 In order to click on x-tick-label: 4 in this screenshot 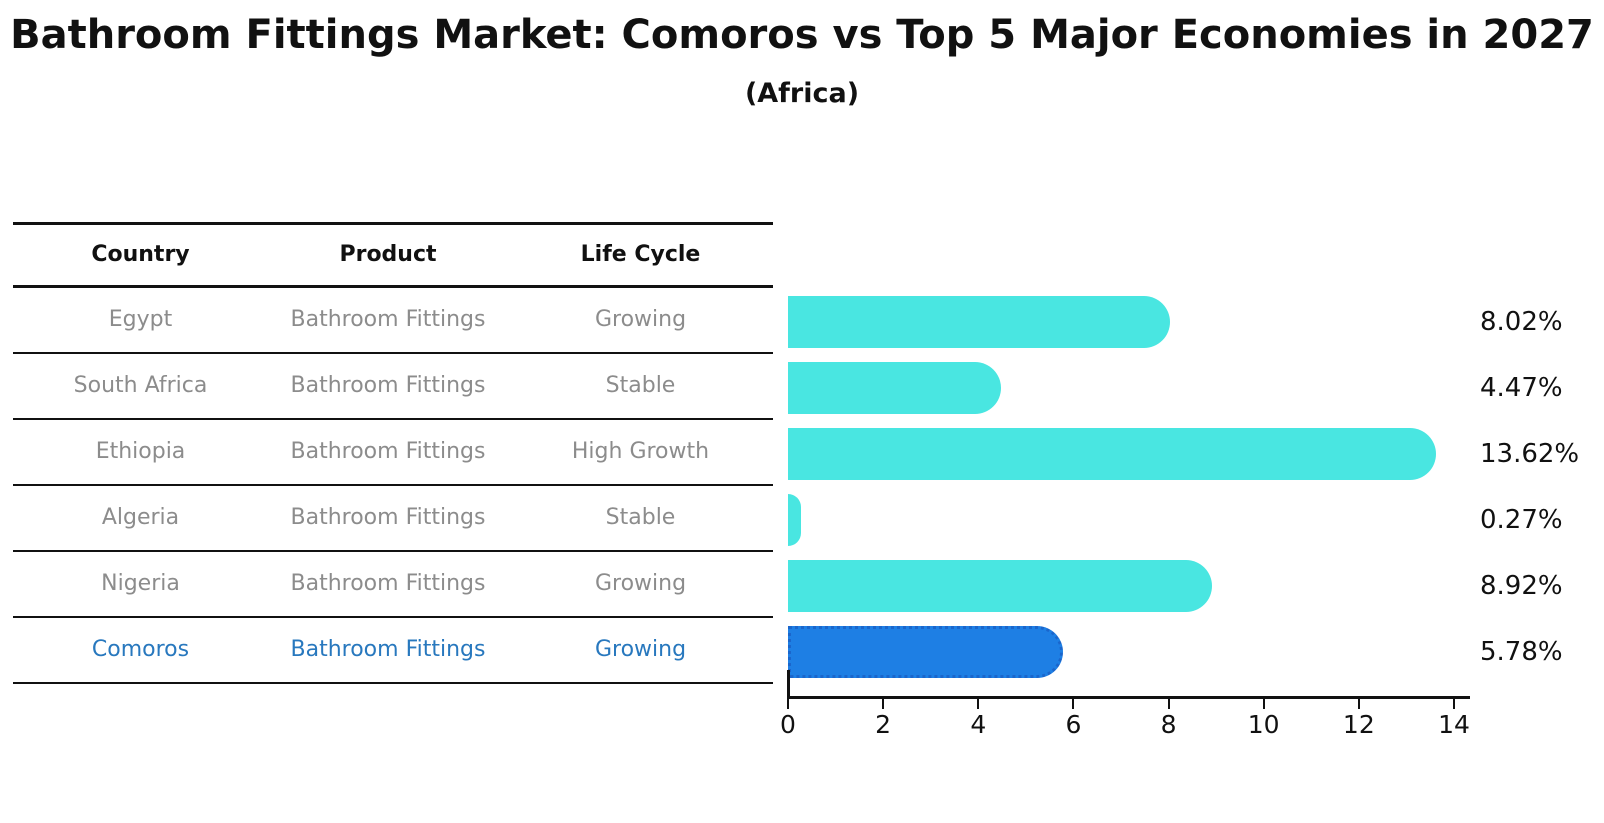, I will do `click(978, 724)`.